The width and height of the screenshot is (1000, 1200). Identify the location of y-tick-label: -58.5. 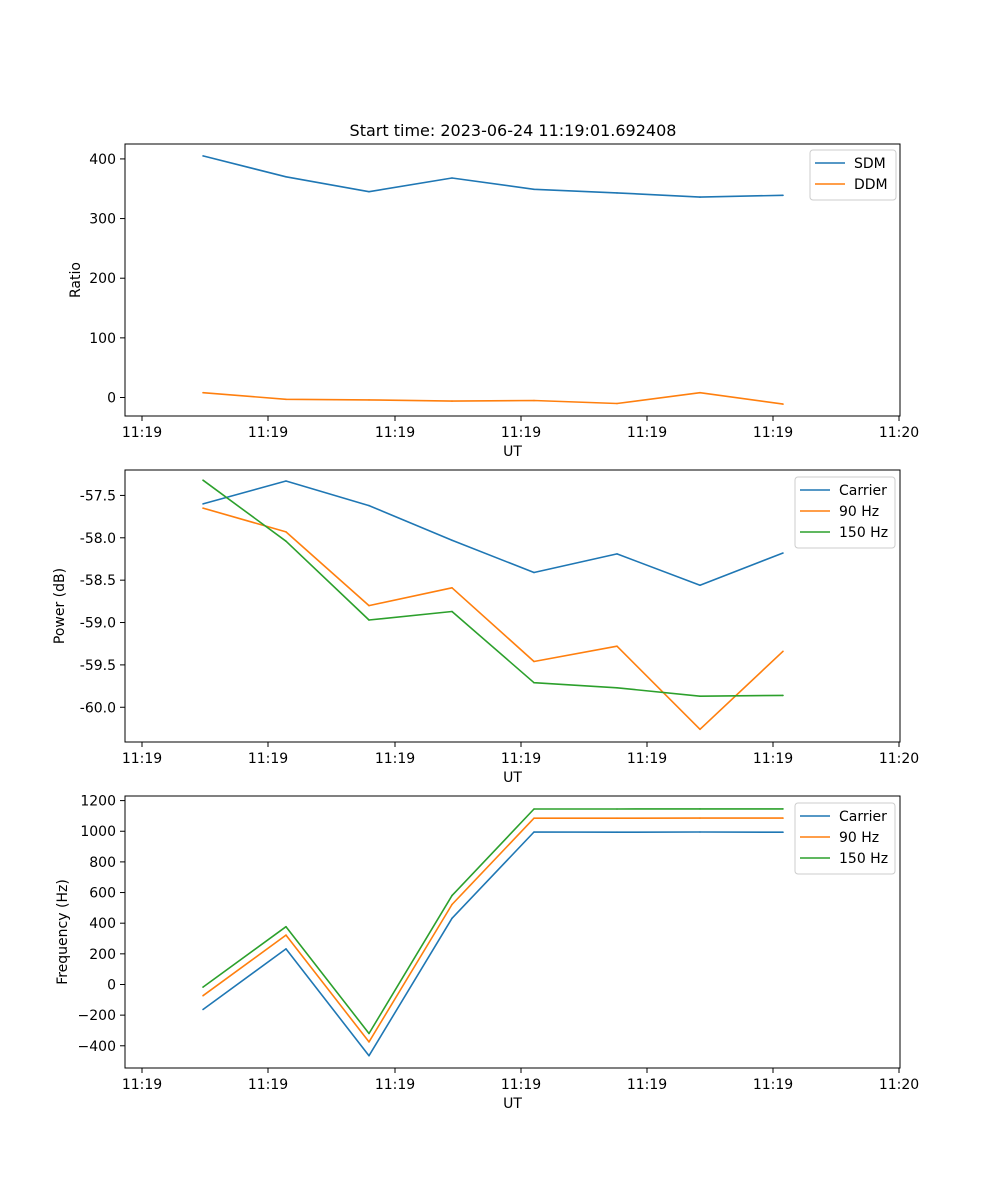
(98, 581).